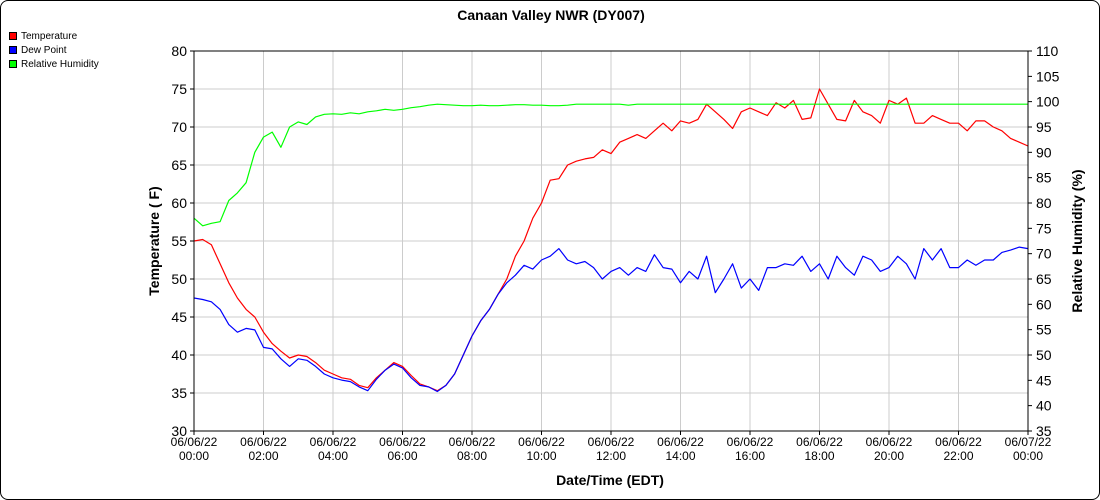  What do you see at coordinates (750, 456) in the screenshot?
I see `x-tick-label-time: 16:00` at bounding box center [750, 456].